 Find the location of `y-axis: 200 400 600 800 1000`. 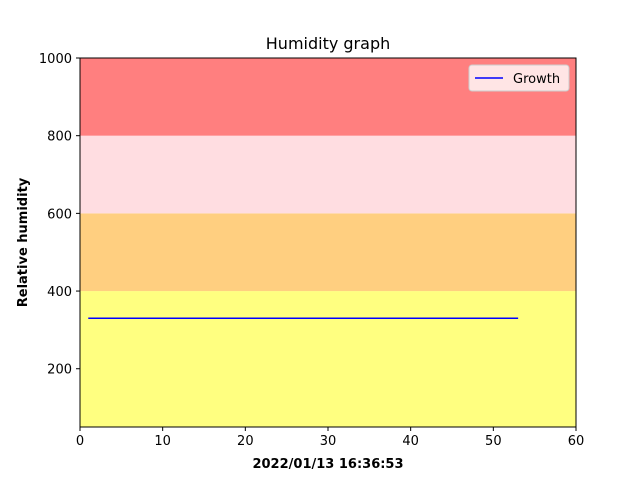

y-axis: 200 400 600 800 1000 is located at coordinates (59, 215).